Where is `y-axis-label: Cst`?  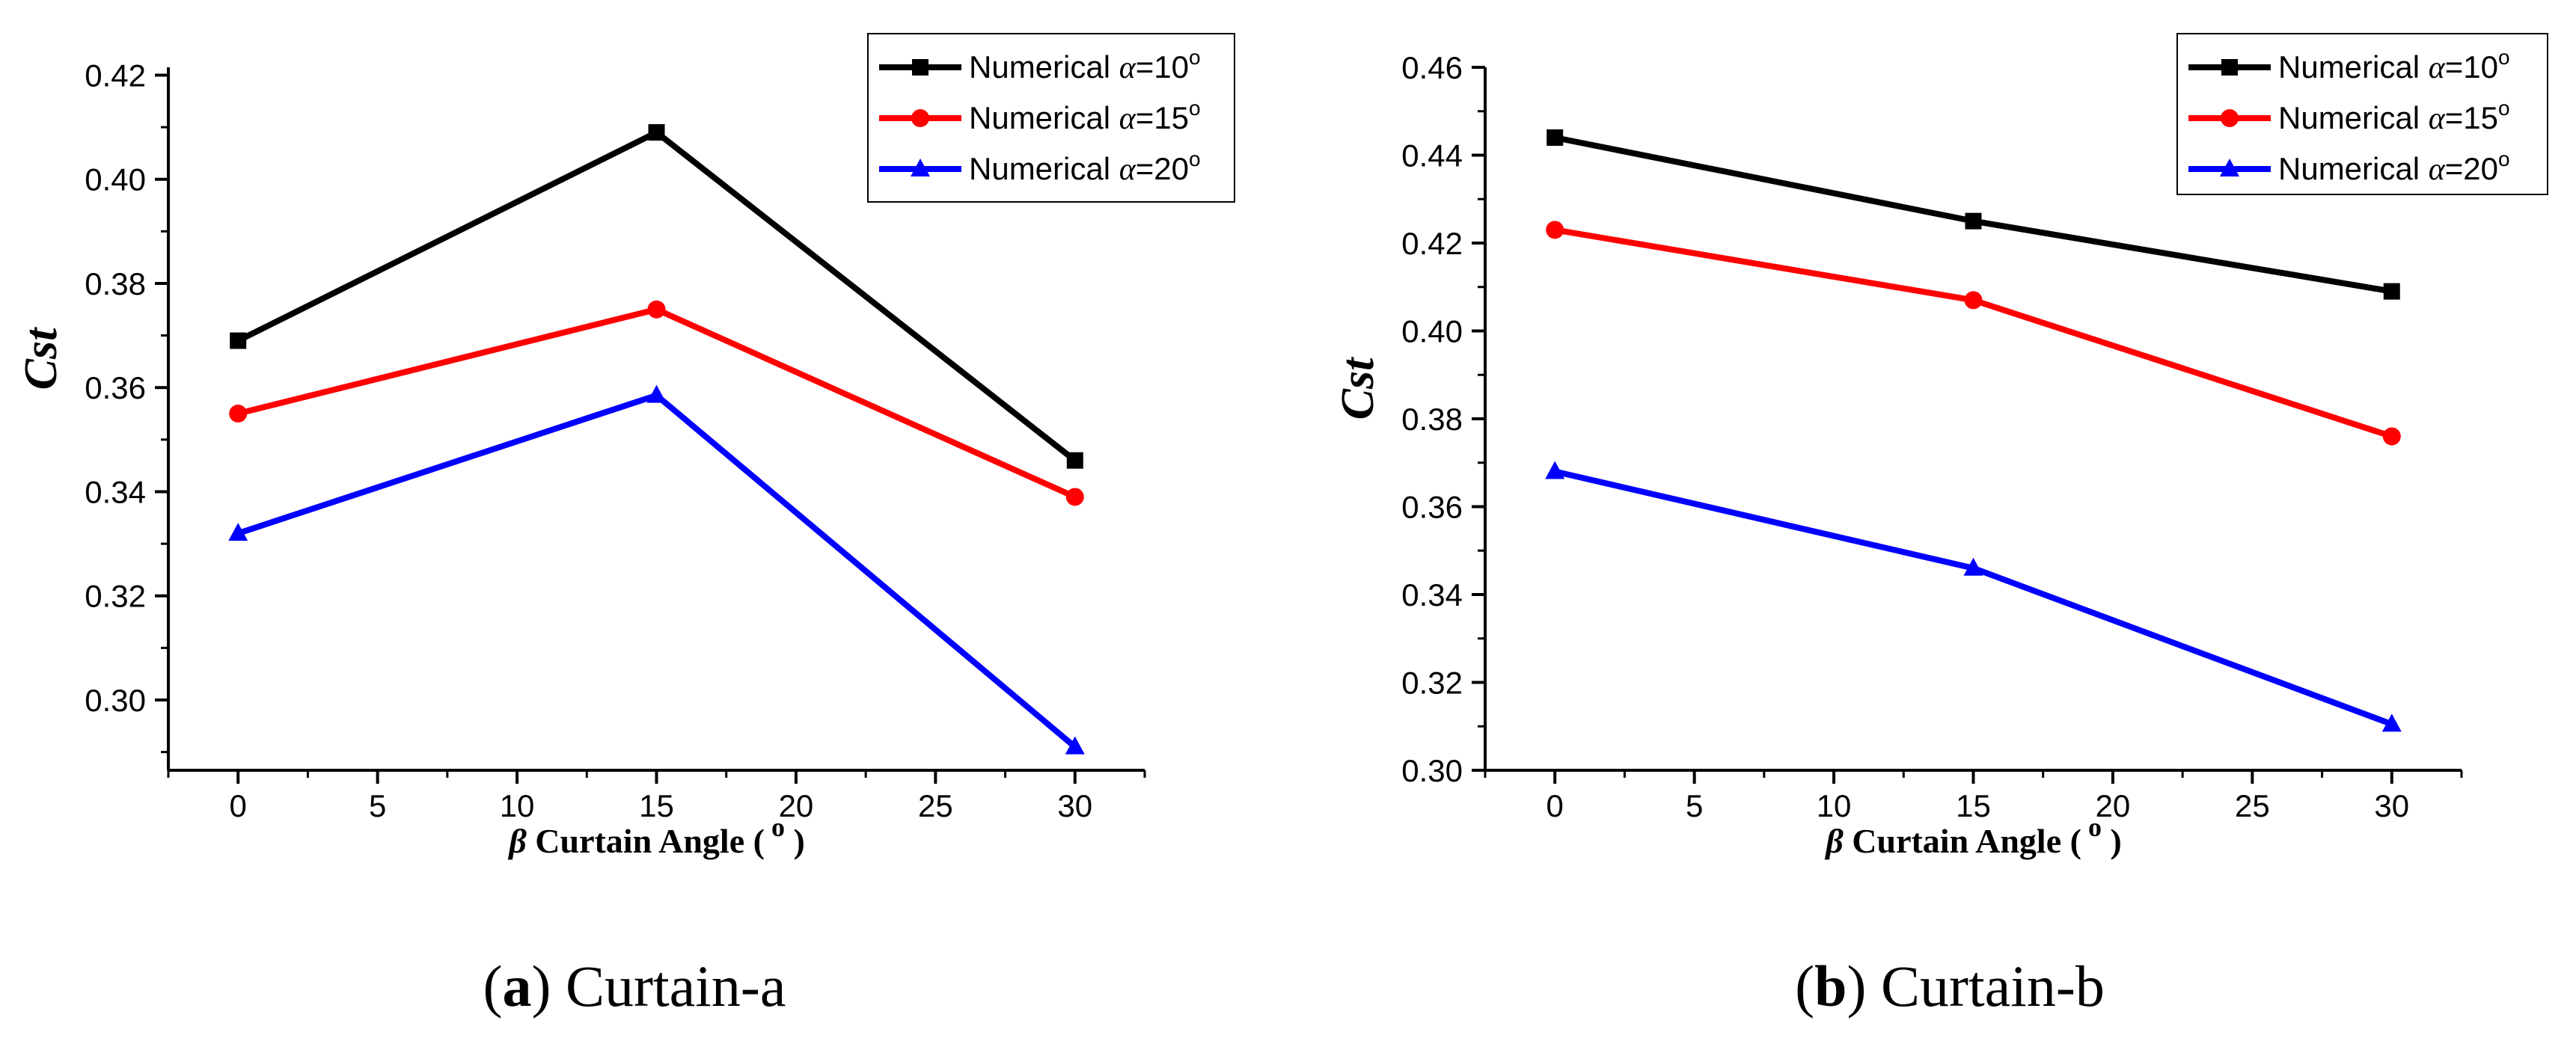
y-axis-label: Cst is located at coordinates (1358, 389).